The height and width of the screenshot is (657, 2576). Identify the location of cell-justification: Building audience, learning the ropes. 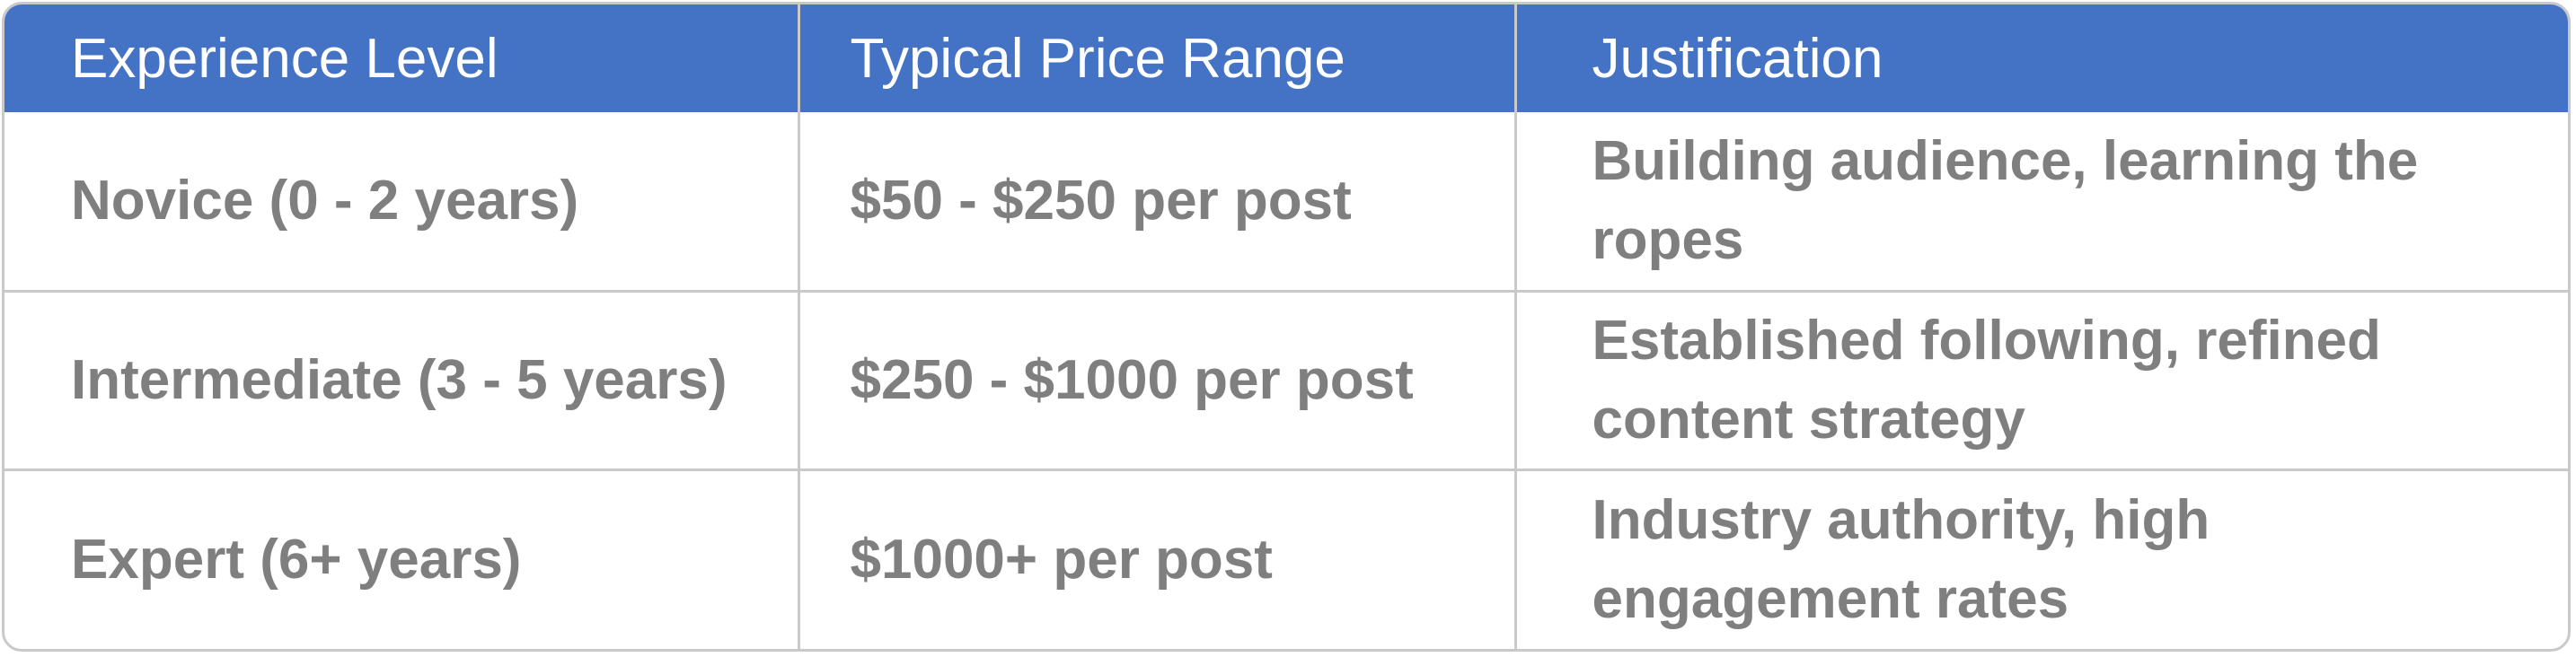
(2005, 200).